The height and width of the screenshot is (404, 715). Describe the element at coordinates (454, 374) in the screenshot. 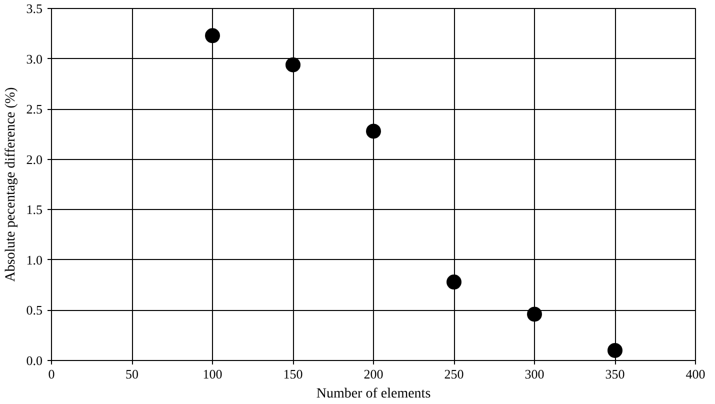

I see `x-tick-label: 250` at that location.